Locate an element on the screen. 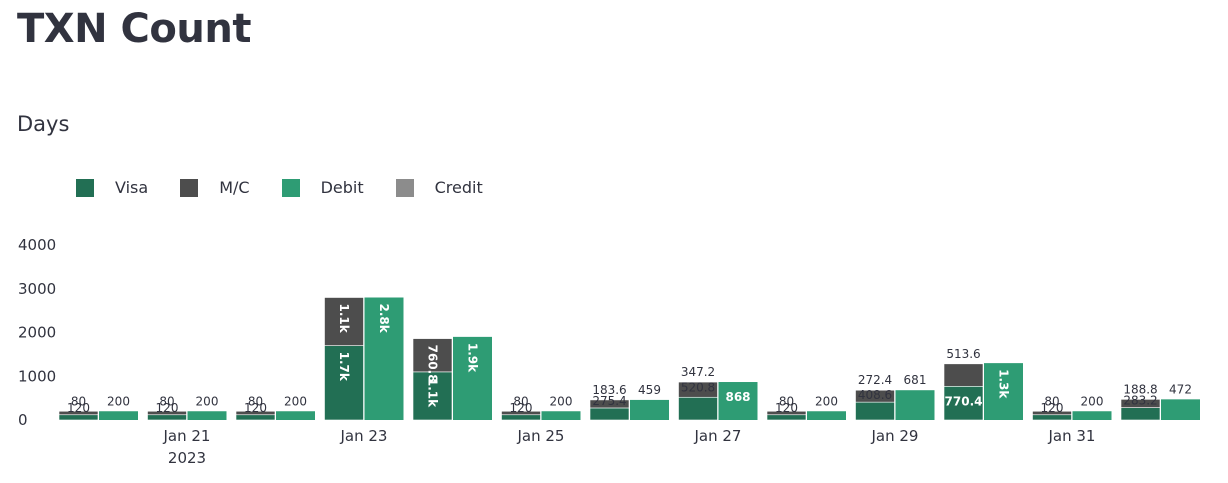 The image size is (1228, 483). data-label-debit: 868 is located at coordinates (737, 397).